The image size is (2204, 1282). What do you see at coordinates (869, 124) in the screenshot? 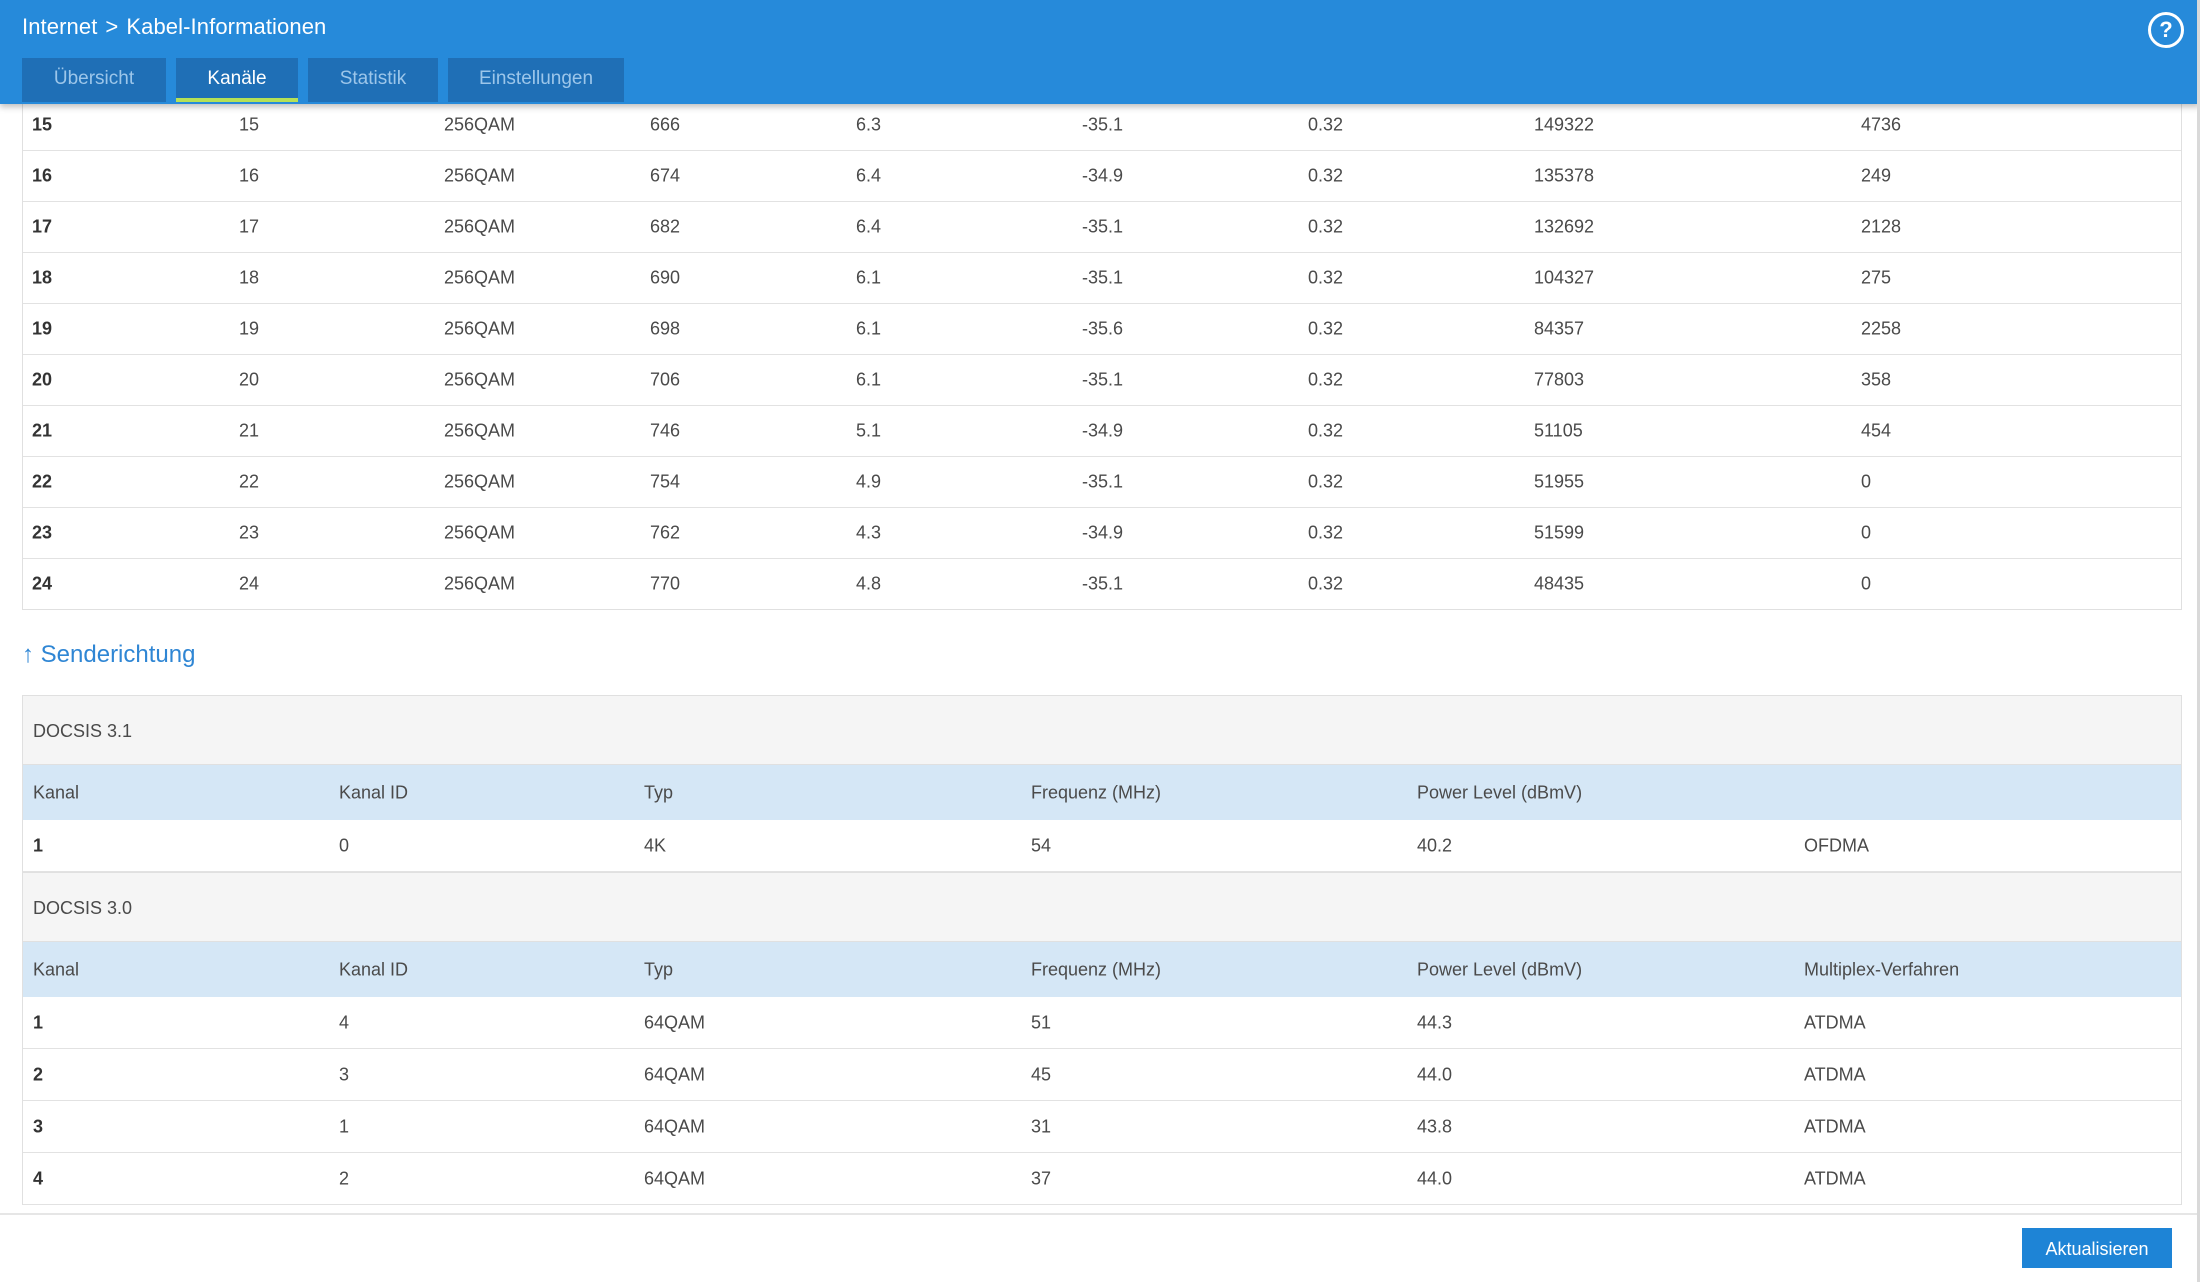
I see `table-cell: 6.3` at bounding box center [869, 124].